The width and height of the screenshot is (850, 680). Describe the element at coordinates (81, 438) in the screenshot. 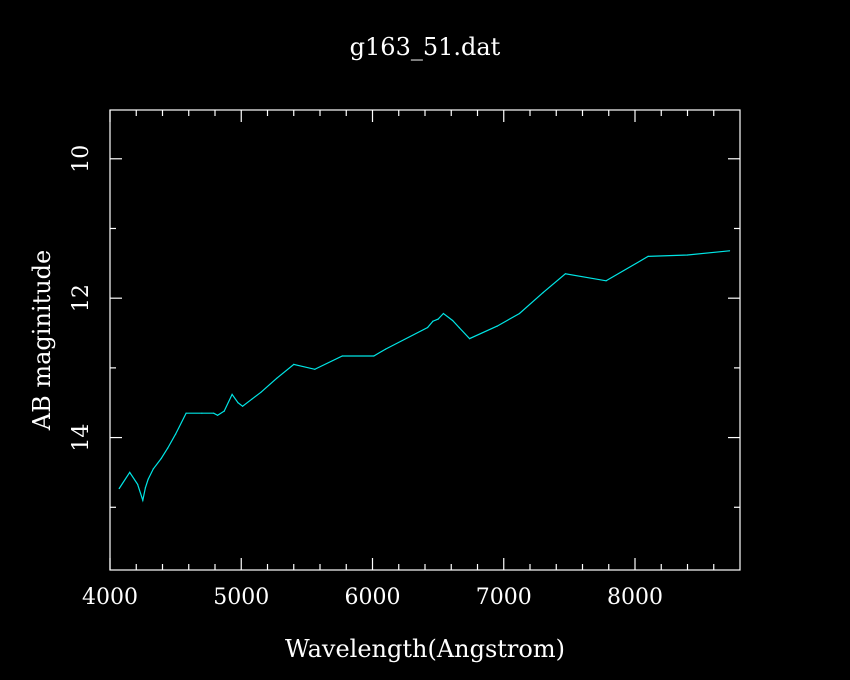

I see `y-tick-label: 14` at that location.